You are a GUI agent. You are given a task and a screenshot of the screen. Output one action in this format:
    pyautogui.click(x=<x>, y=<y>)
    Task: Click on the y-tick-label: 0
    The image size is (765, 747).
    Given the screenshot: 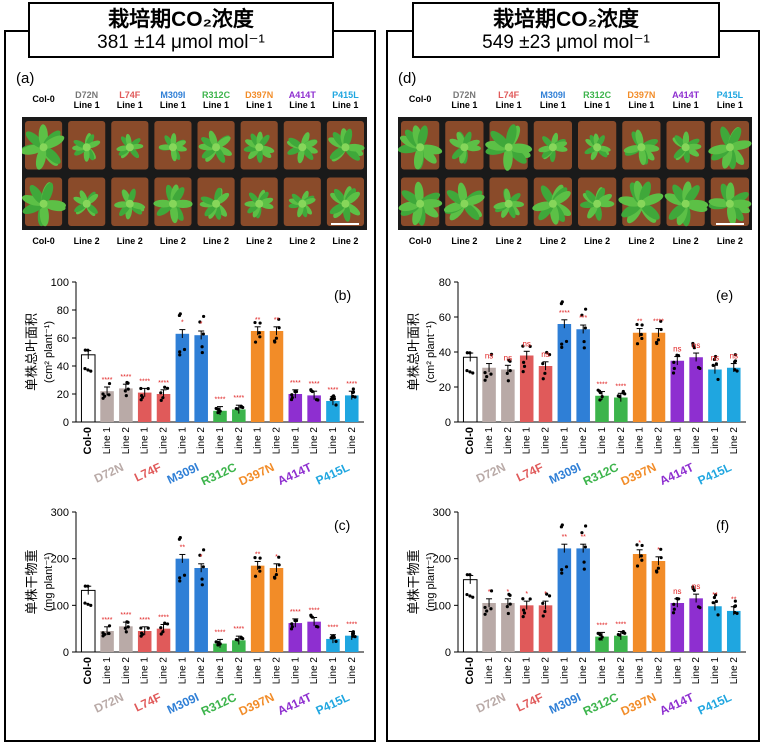 What is the action you would take?
    pyautogui.click(x=66, y=653)
    